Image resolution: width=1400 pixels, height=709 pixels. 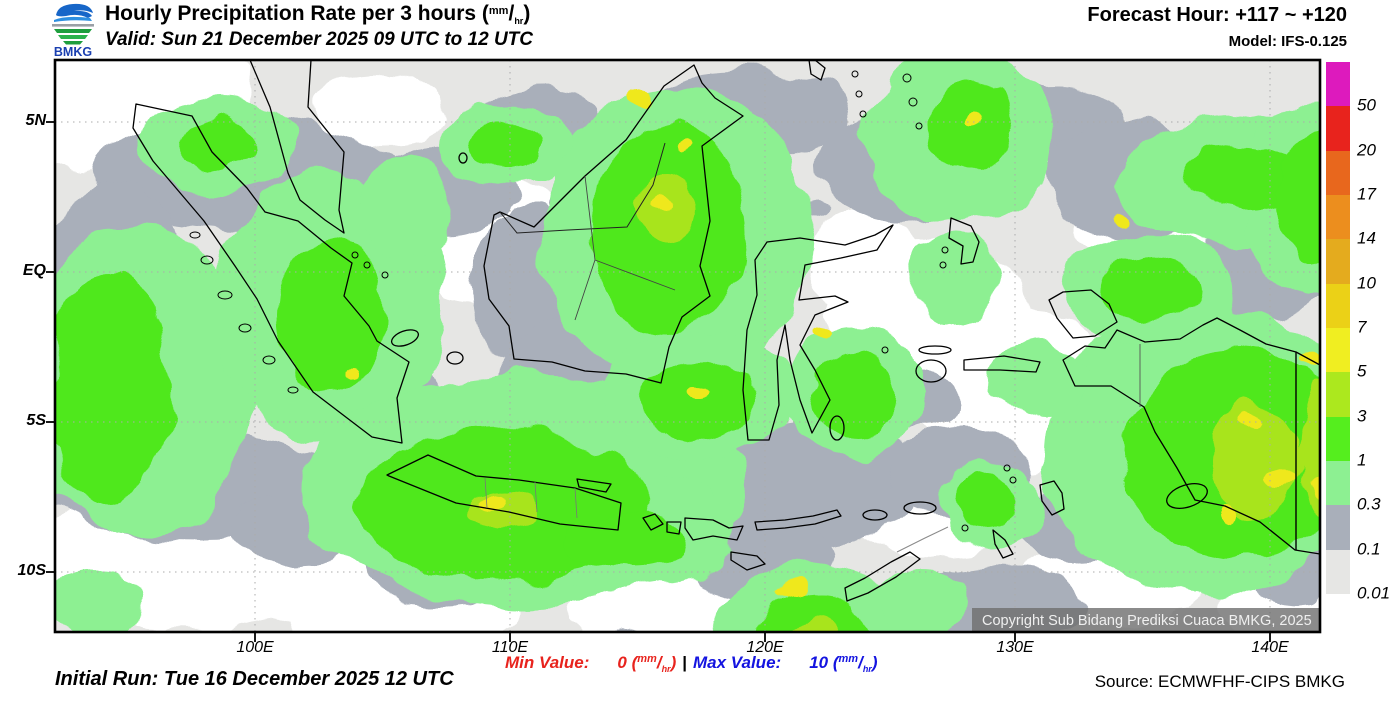 I want to click on bmkg-logo: BMKG, so click(x=73, y=30).